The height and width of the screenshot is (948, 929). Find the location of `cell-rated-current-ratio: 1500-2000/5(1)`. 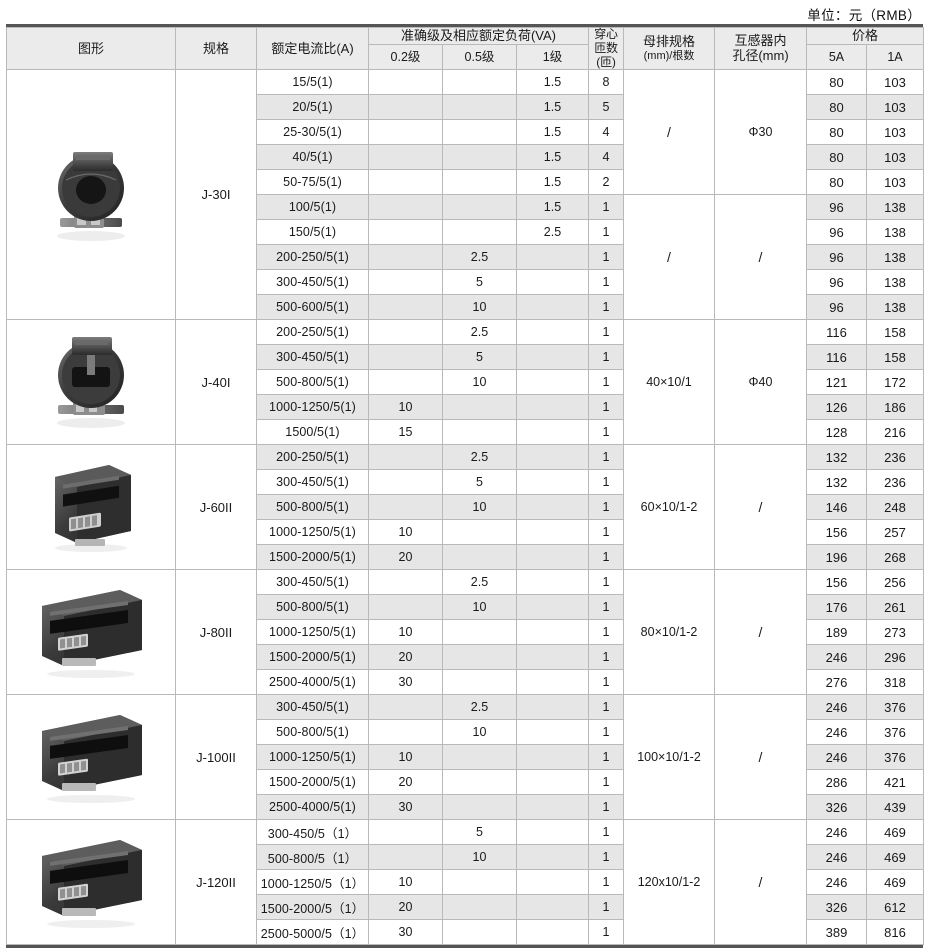

cell-rated-current-ratio: 1500-2000/5(1) is located at coordinates (312, 782).